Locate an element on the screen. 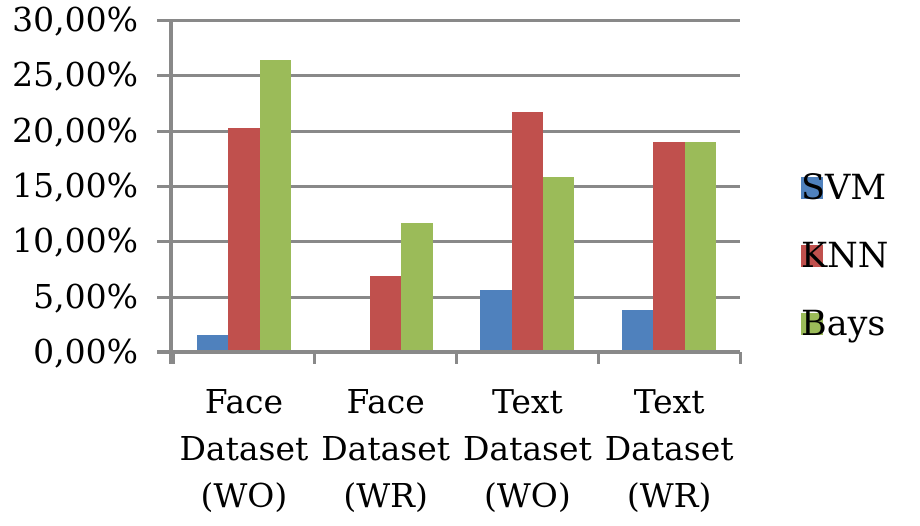  bar-knn-group2 is located at coordinates (385, 313).